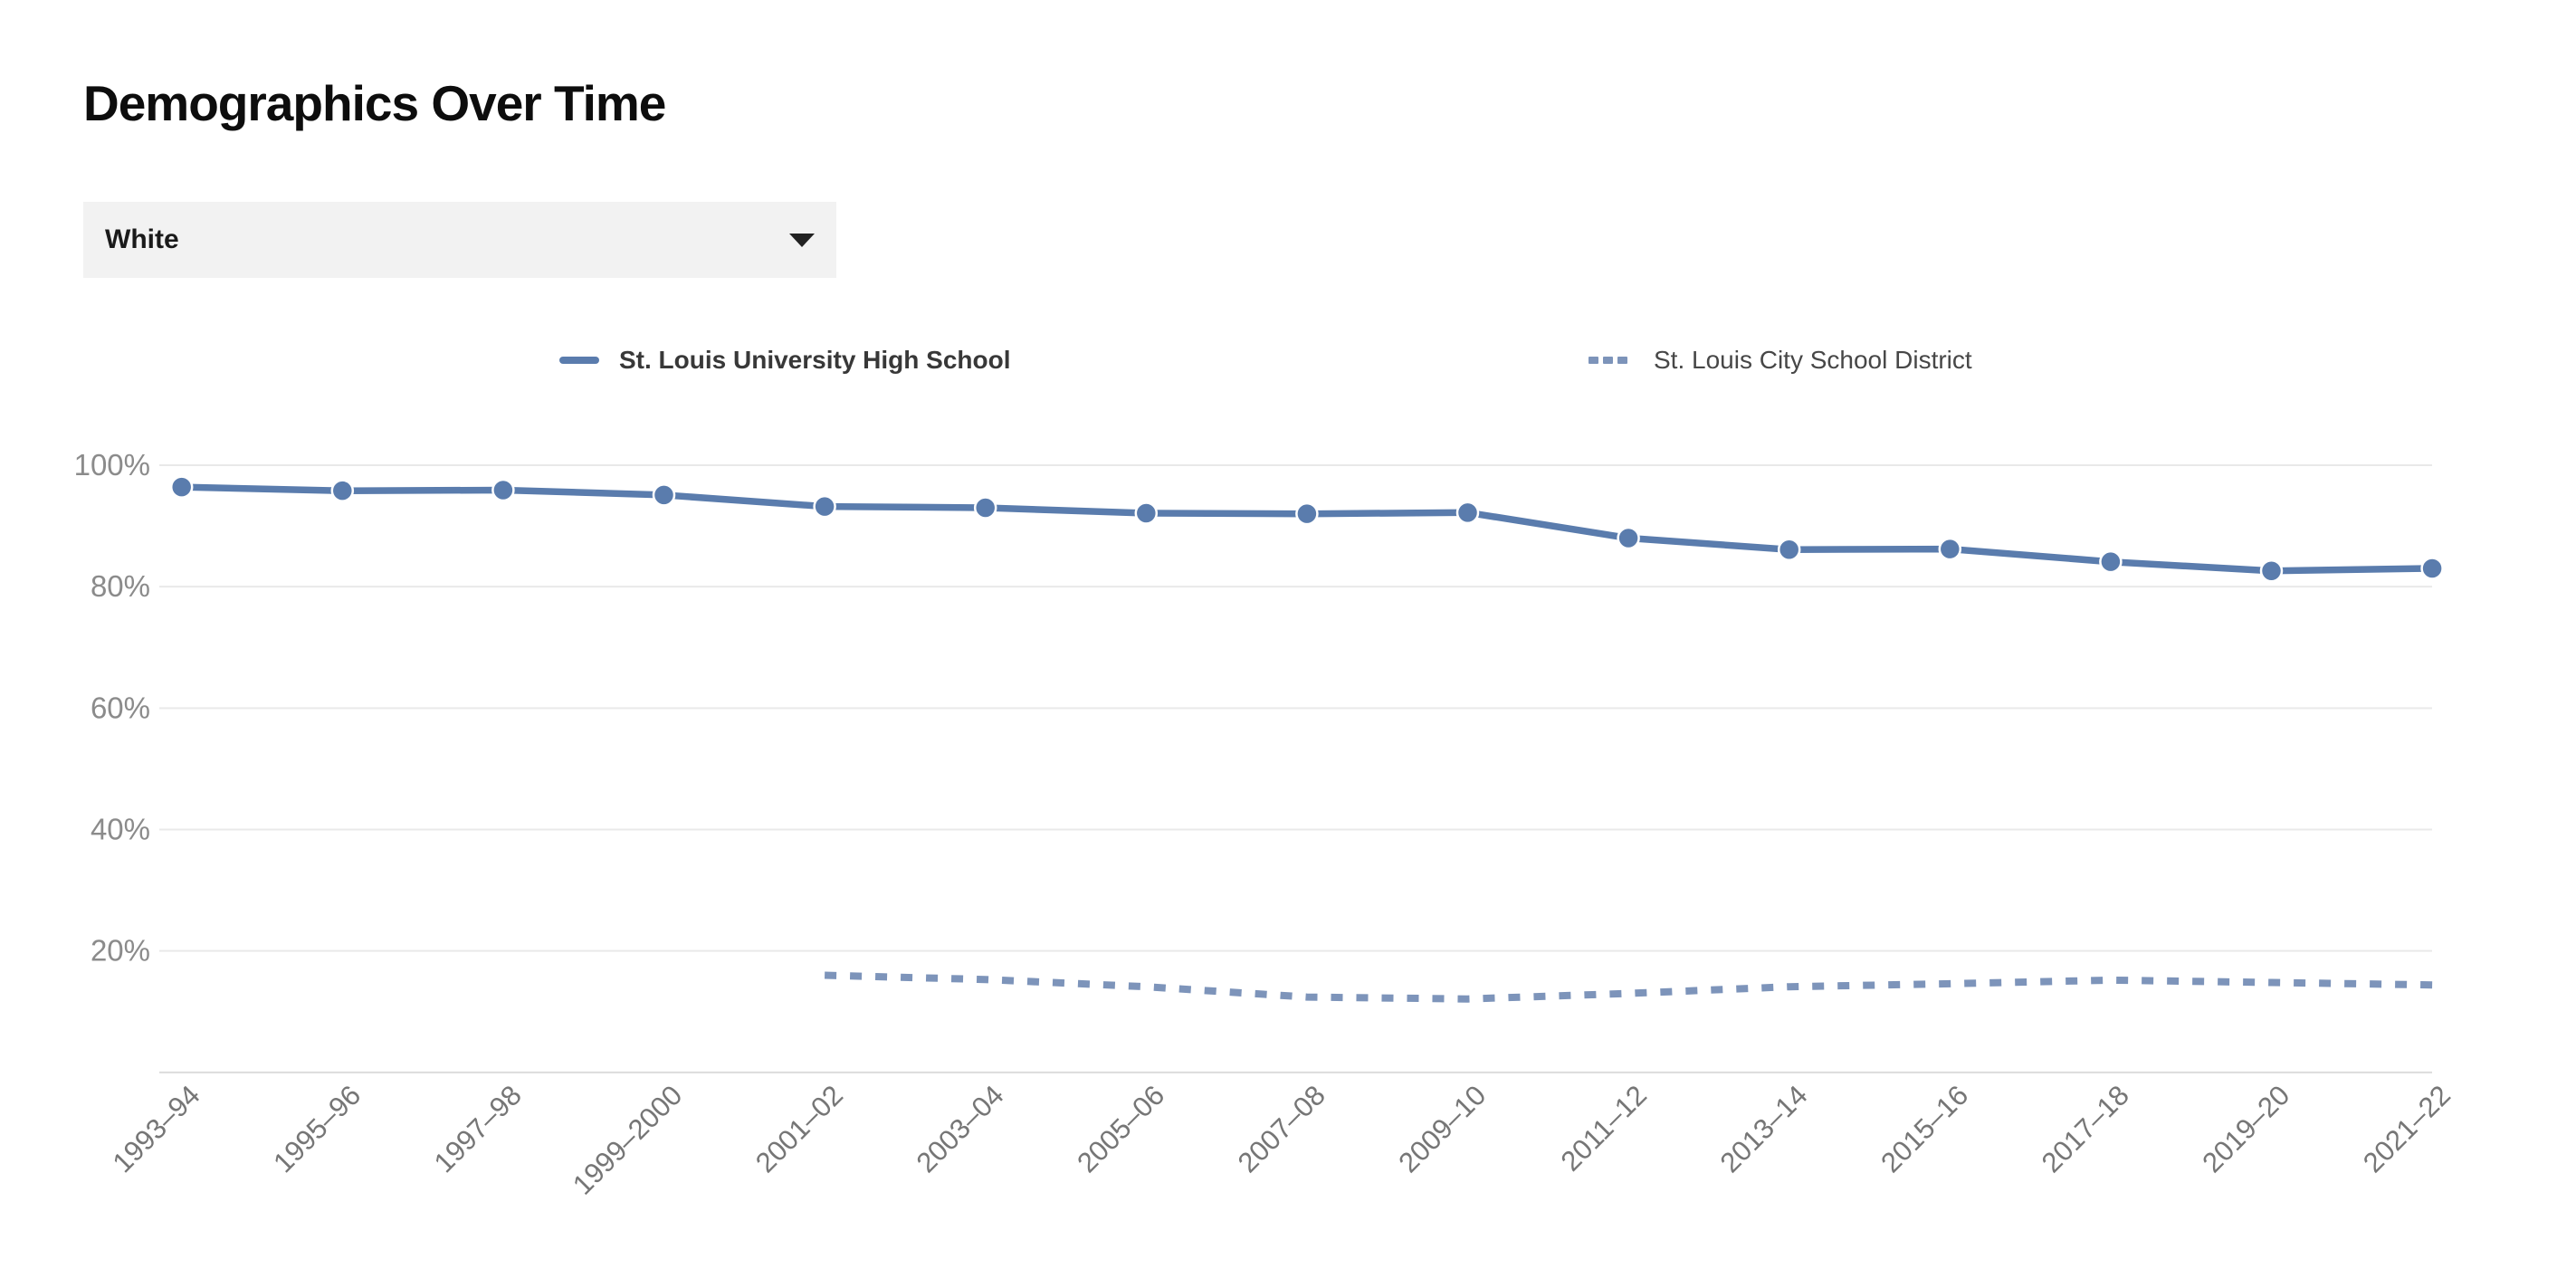  I want to click on legend-label: St. Louis City School District, so click(1813, 360).